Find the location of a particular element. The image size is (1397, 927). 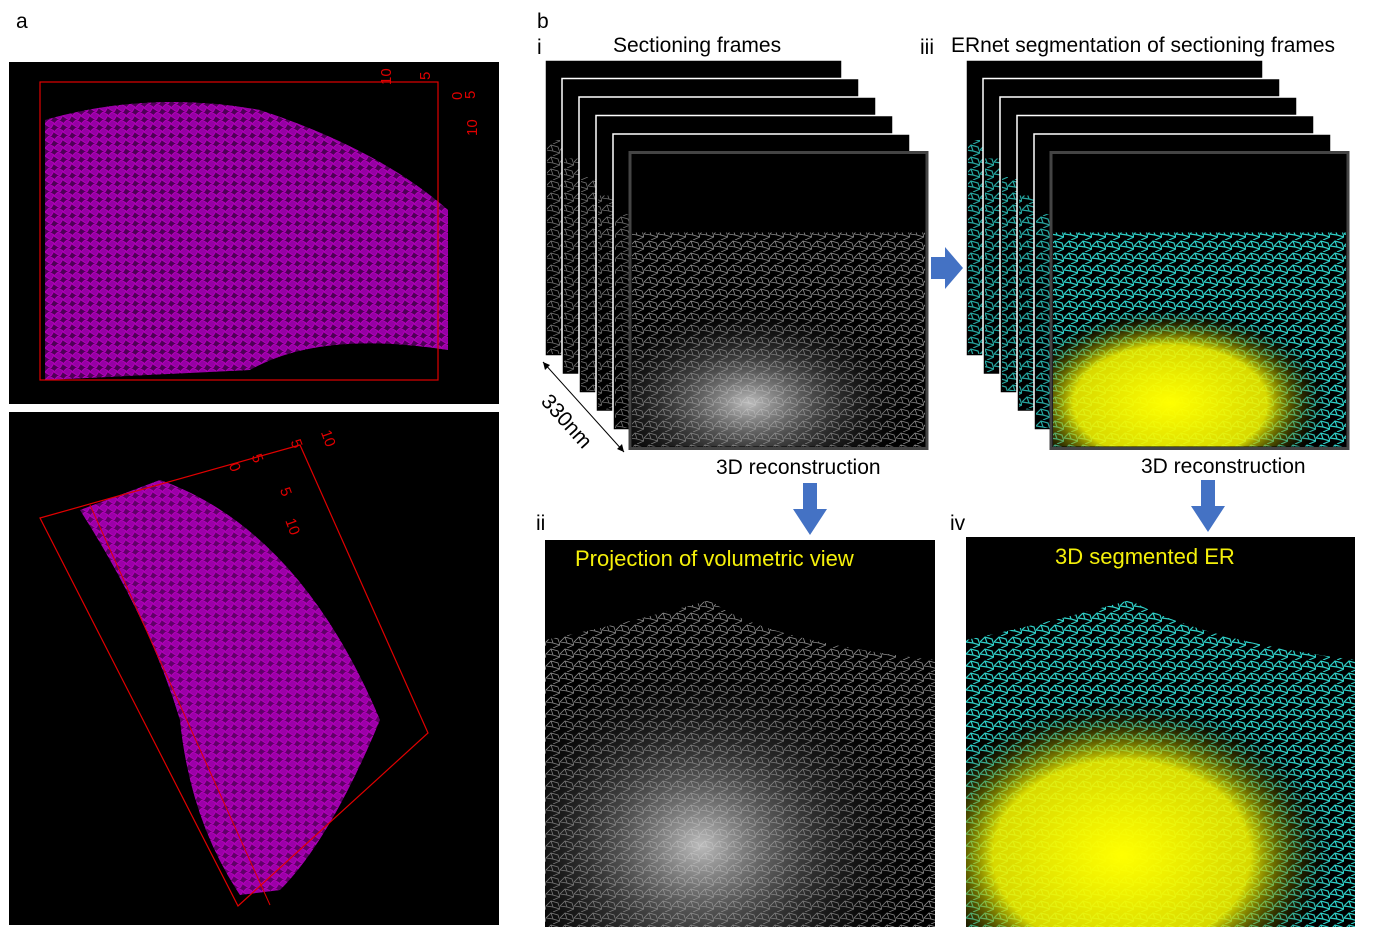

sub-label: ii is located at coordinates (540, 523).